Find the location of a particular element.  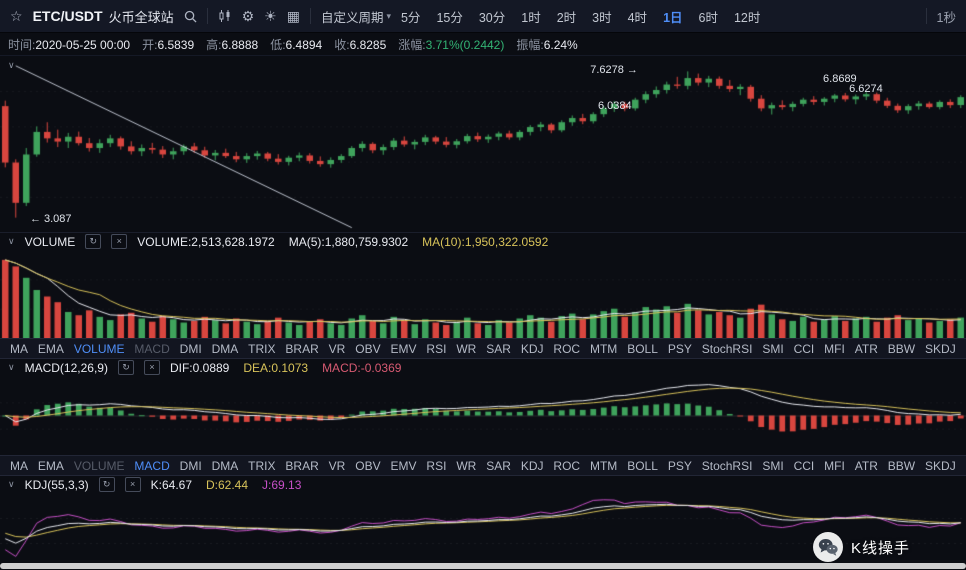

horizontal-scrollbar is located at coordinates (483, 566).